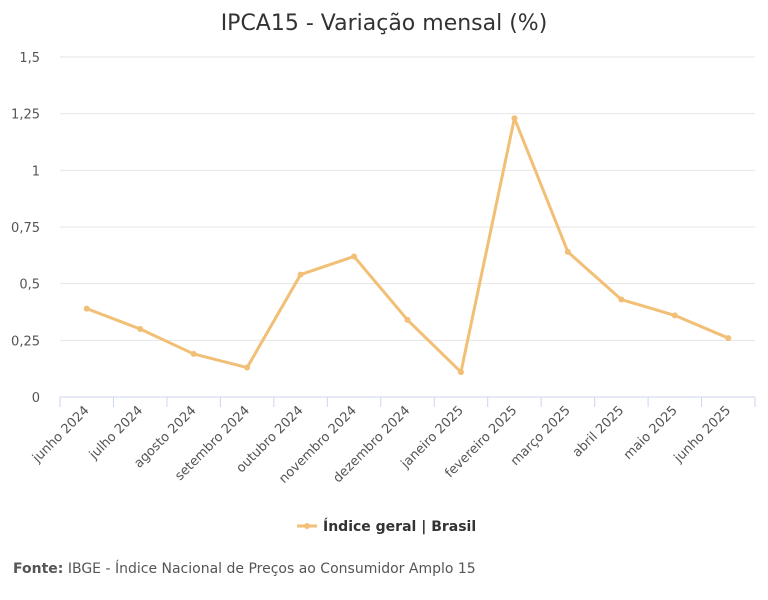 This screenshot has height=600, width=768. Describe the element at coordinates (36, 171) in the screenshot. I see `y-tick-label: 1` at that location.